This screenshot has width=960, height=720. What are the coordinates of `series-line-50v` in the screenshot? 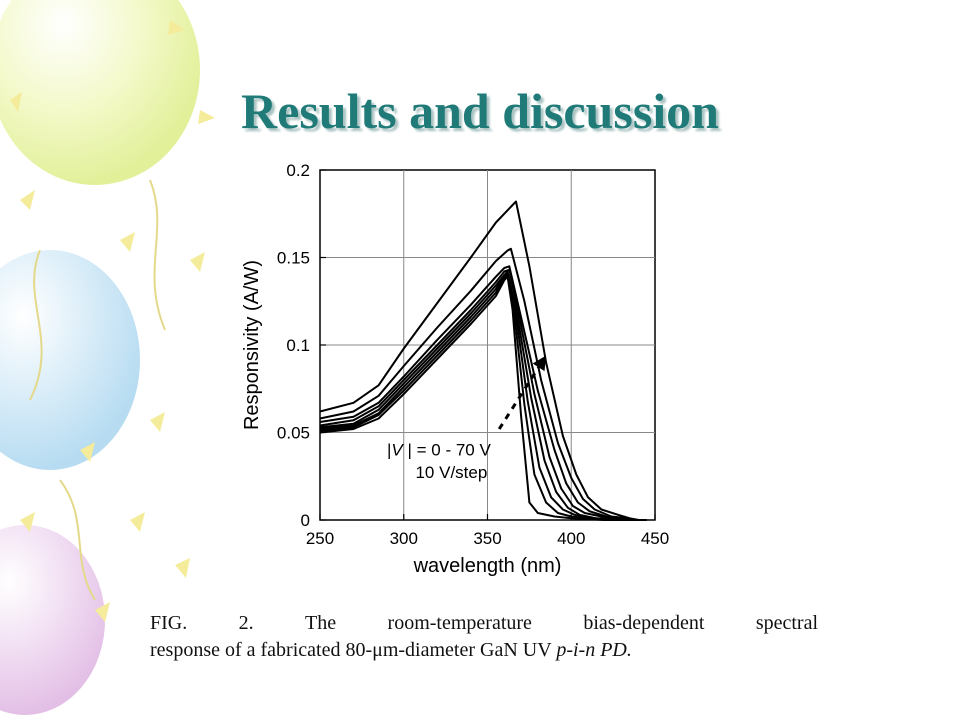 It's located at (483, 393).